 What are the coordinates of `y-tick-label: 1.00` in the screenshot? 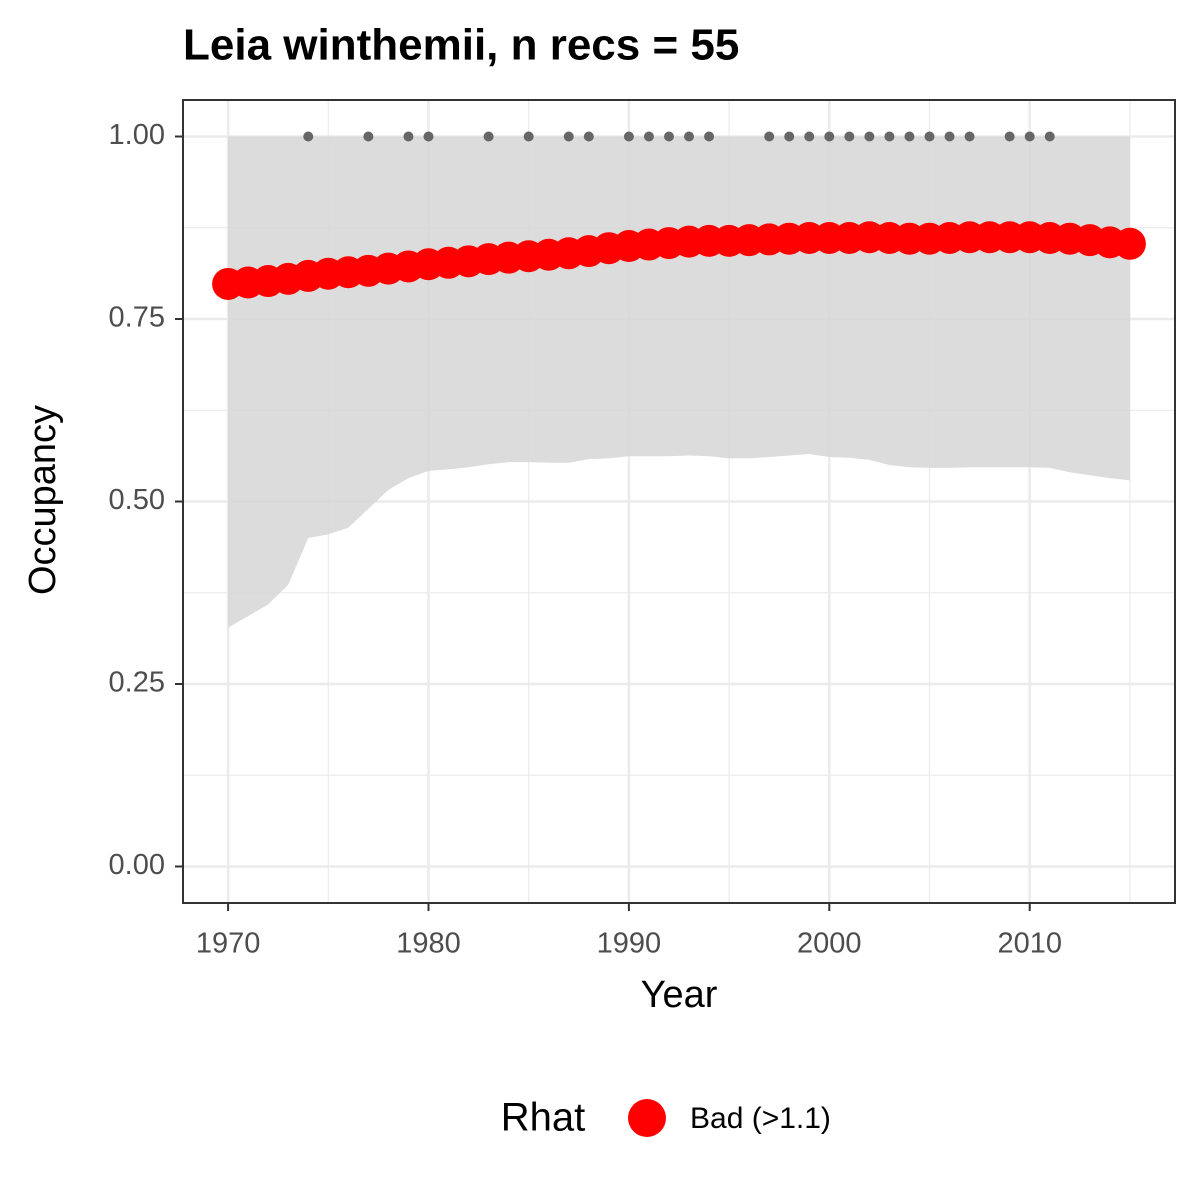 It's located at (137, 135).